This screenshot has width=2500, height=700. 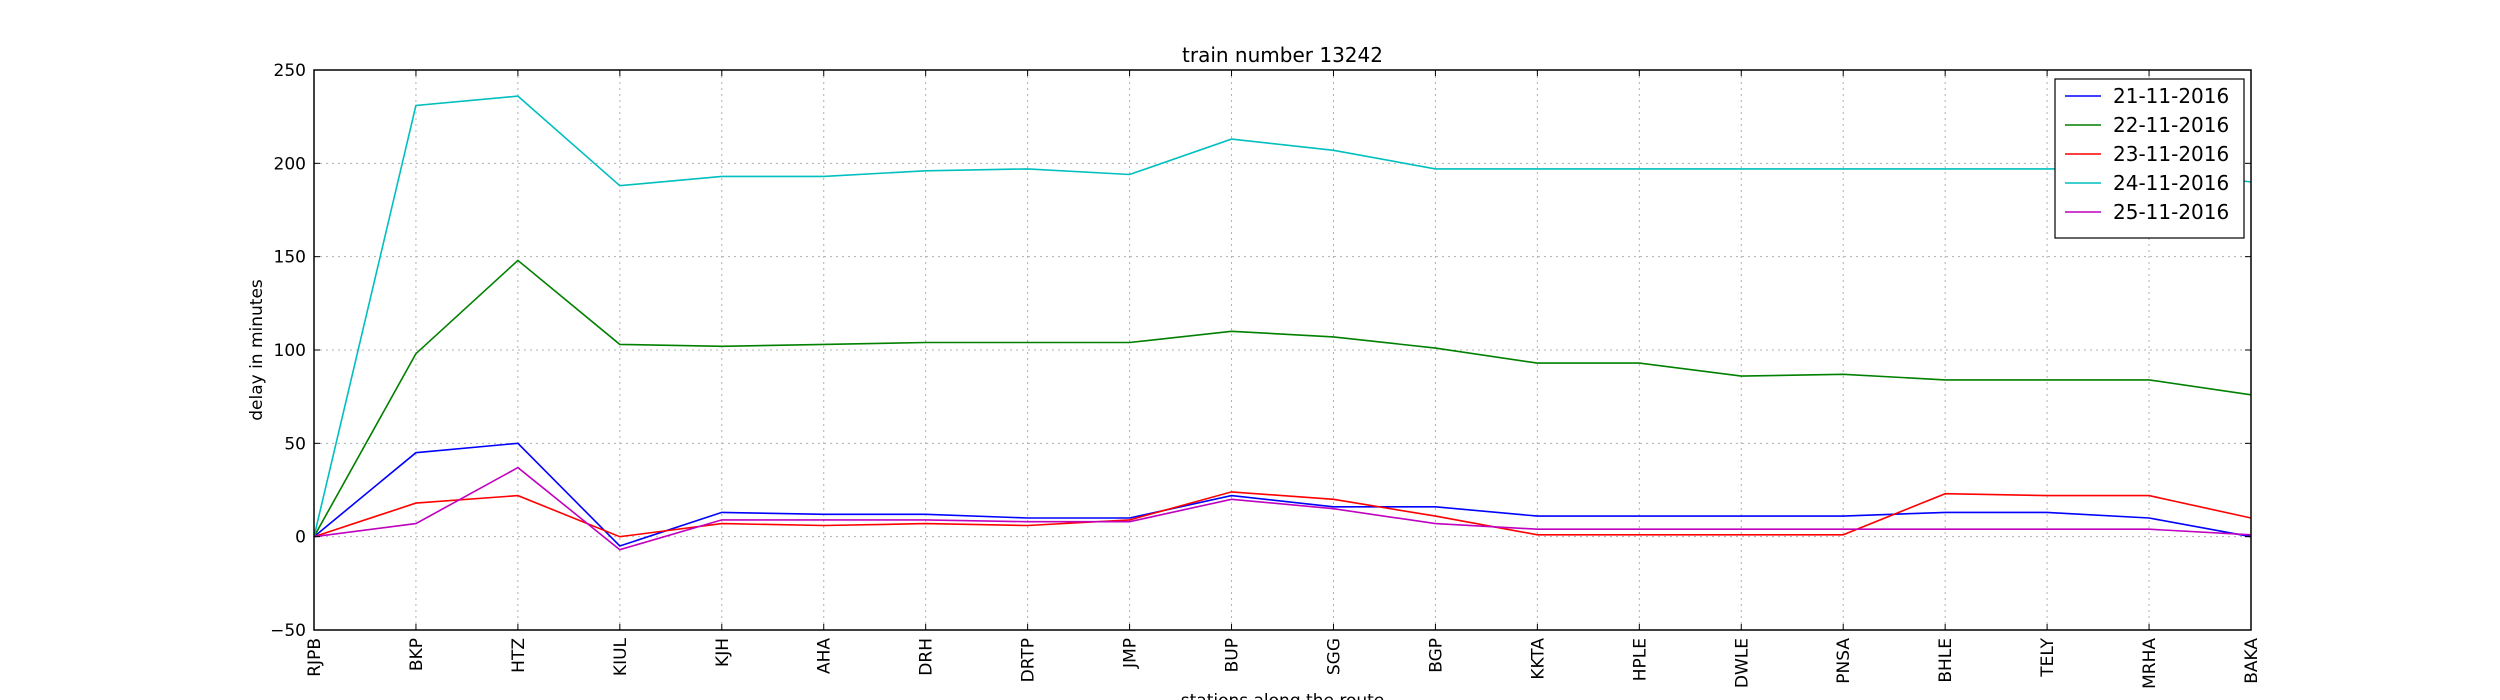 I want to click on legend-label: 21-11-2016, so click(x=2171, y=96).